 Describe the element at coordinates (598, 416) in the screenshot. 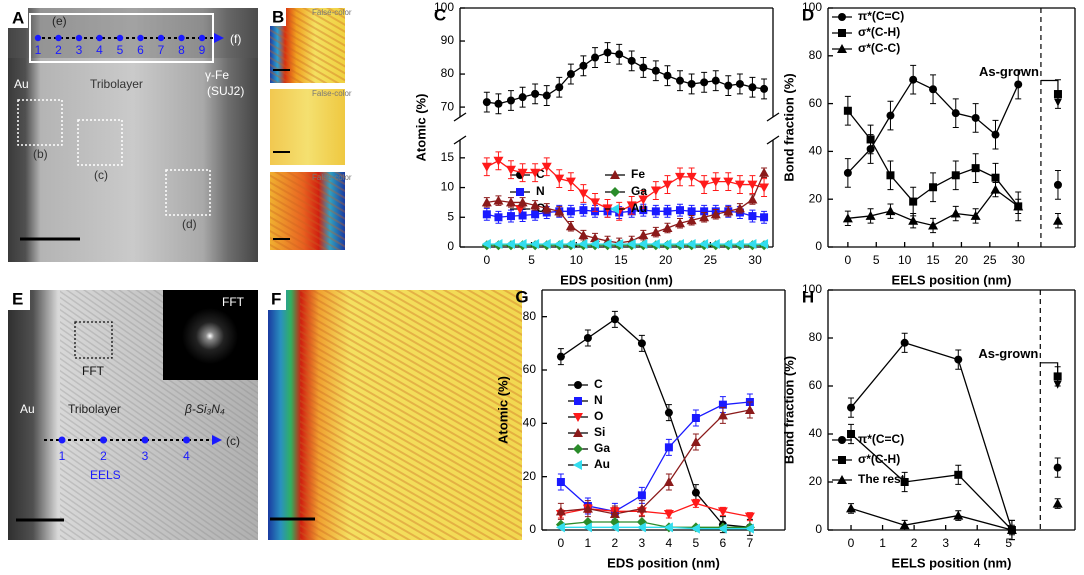

I see `legend-label: O` at that location.